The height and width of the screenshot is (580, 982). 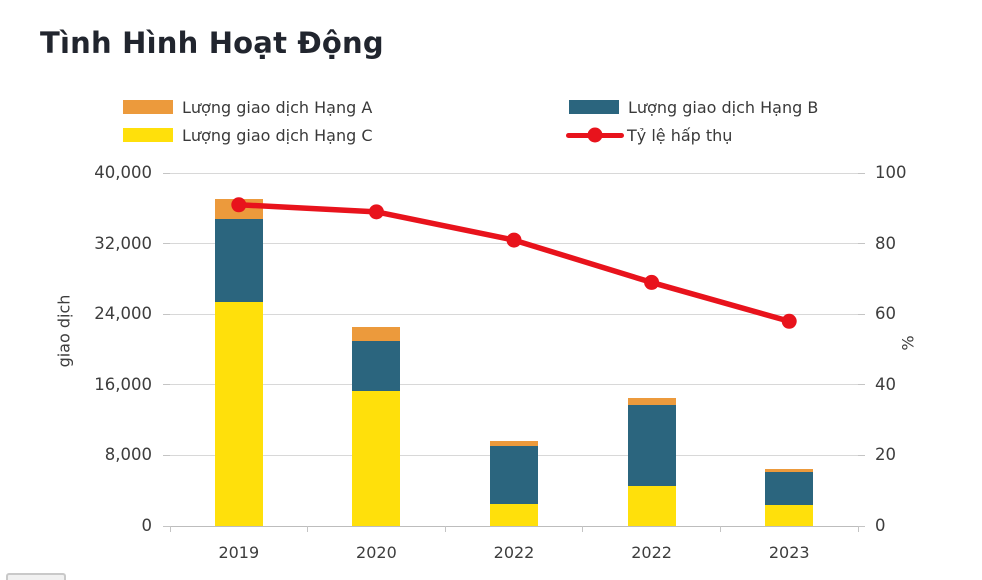 What do you see at coordinates (891, 172) in the screenshot?
I see `right-axis-tick-label: 100` at bounding box center [891, 172].